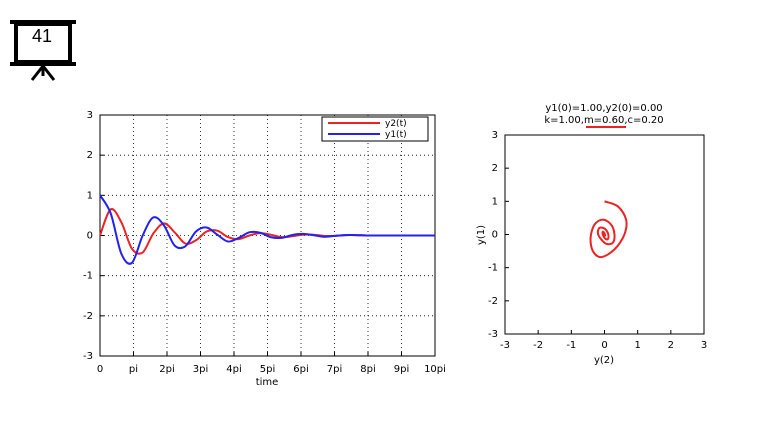  I want to click on x-tick-label: 9pi, so click(402, 369).